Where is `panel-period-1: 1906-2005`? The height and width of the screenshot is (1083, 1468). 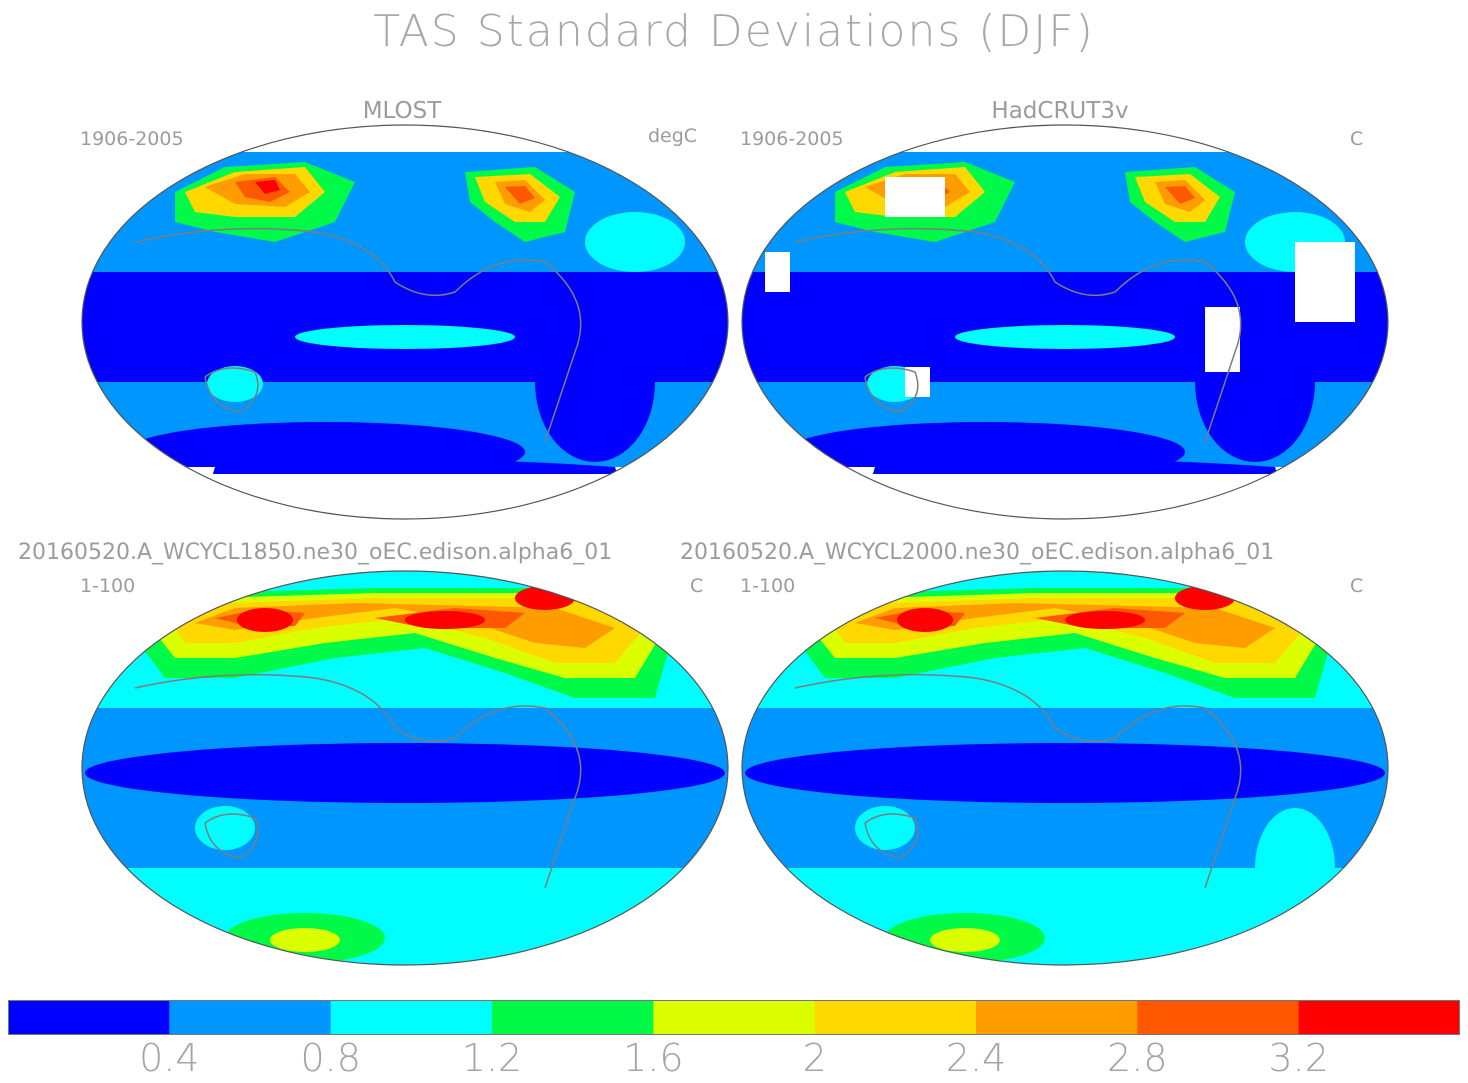
panel-period-1: 1906-2005 is located at coordinates (132, 139).